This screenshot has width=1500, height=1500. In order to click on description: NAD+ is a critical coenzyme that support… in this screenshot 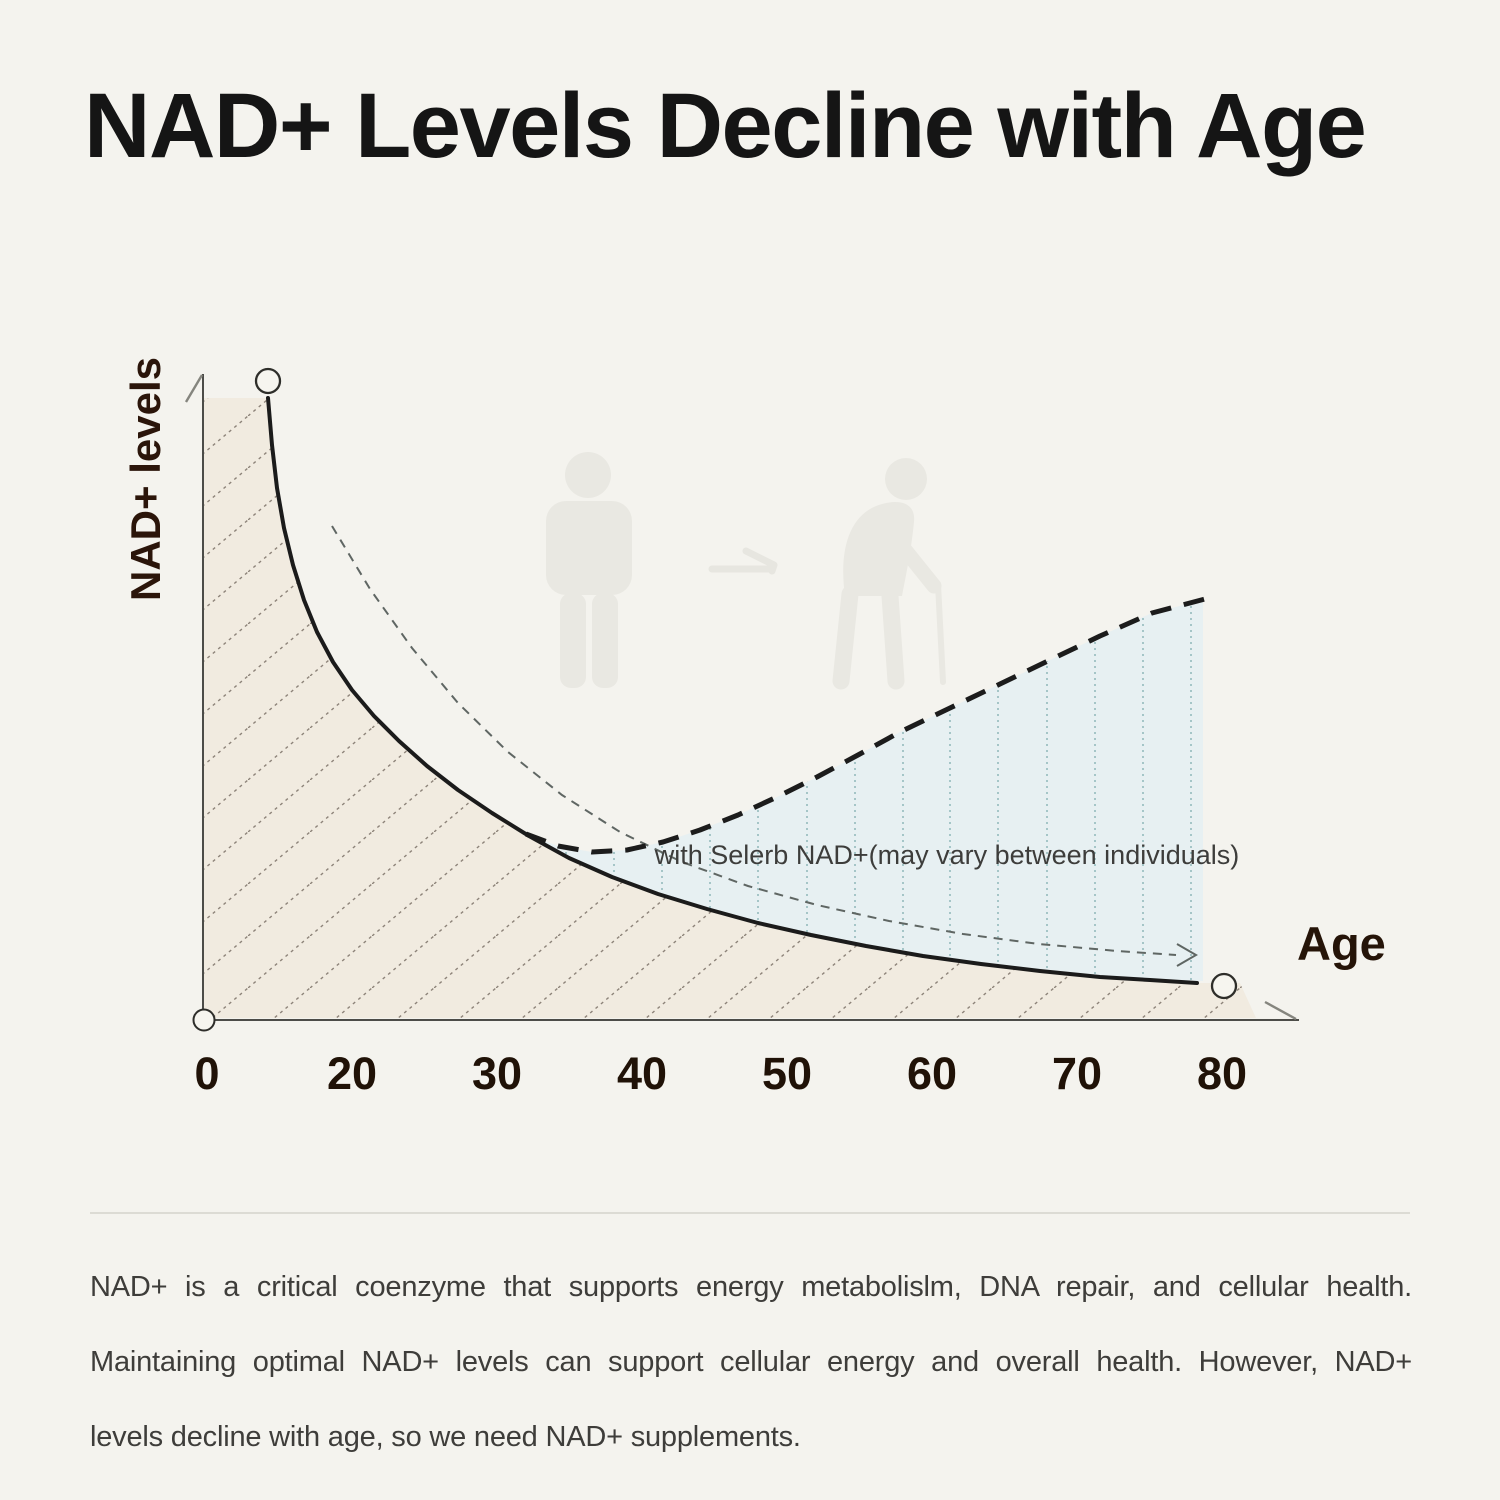, I will do `click(751, 1362)`.